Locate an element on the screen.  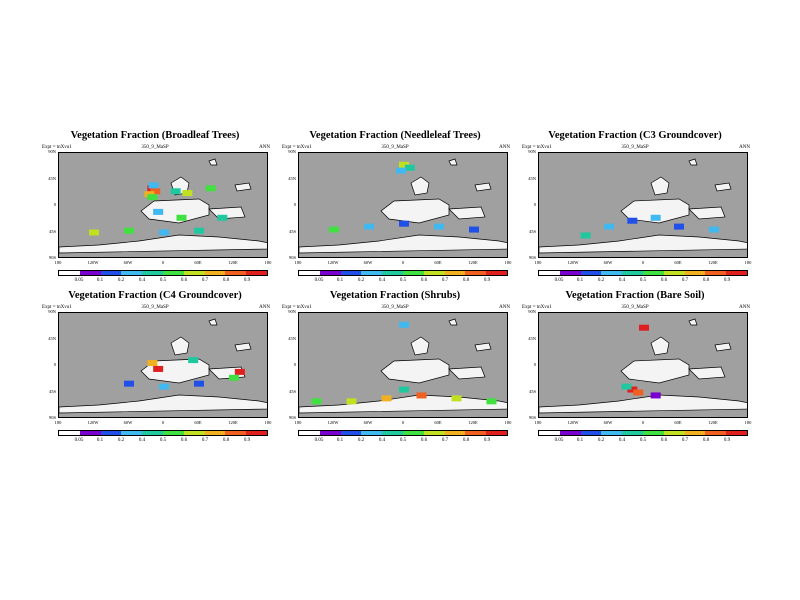
chart-title: Vegetation Fraction (Broadleaf Trees) is located at coordinates (155, 135).